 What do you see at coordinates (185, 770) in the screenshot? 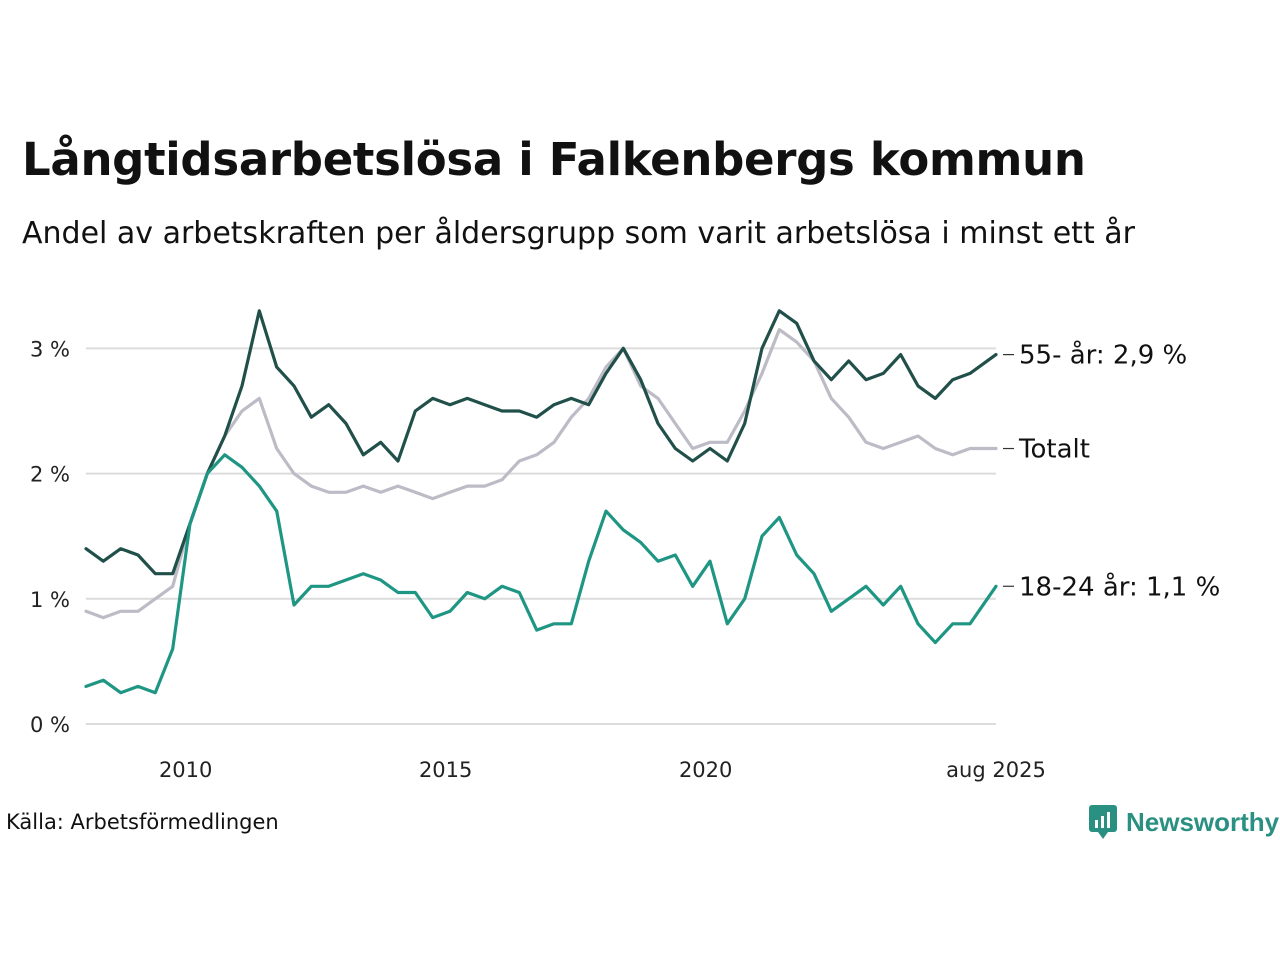
I see `x-tick-label: 2010` at bounding box center [185, 770].